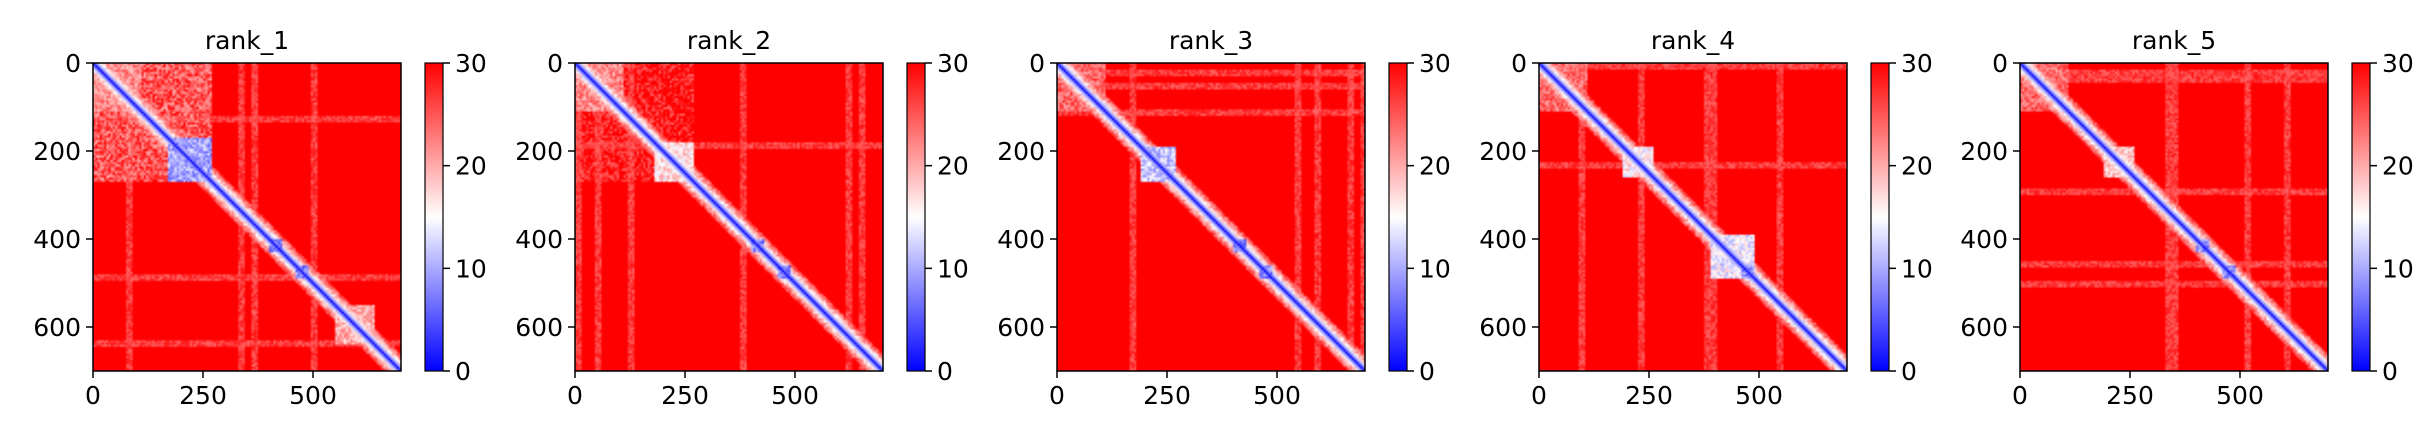 The image size is (2435, 438). I want to click on panel-title: rank_4, so click(1693, 40).